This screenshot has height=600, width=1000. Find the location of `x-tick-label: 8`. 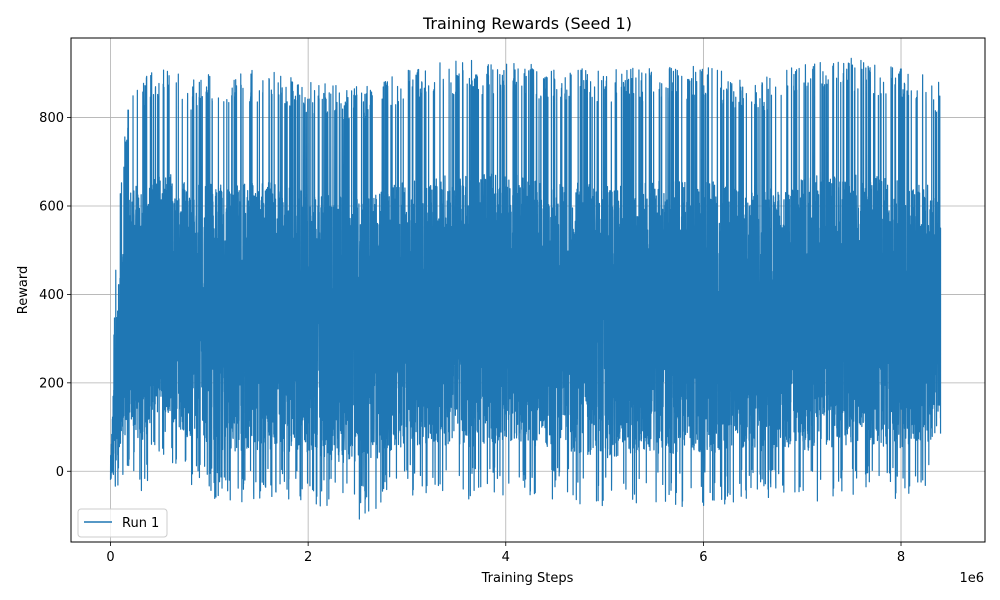

x-tick-label: 8 is located at coordinates (901, 557).